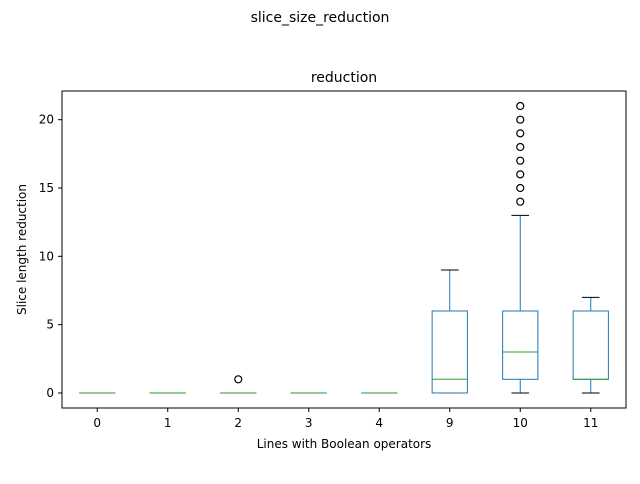 The image size is (640, 484). Describe the element at coordinates (238, 423) in the screenshot. I see `x-tick-label: 2` at that location.